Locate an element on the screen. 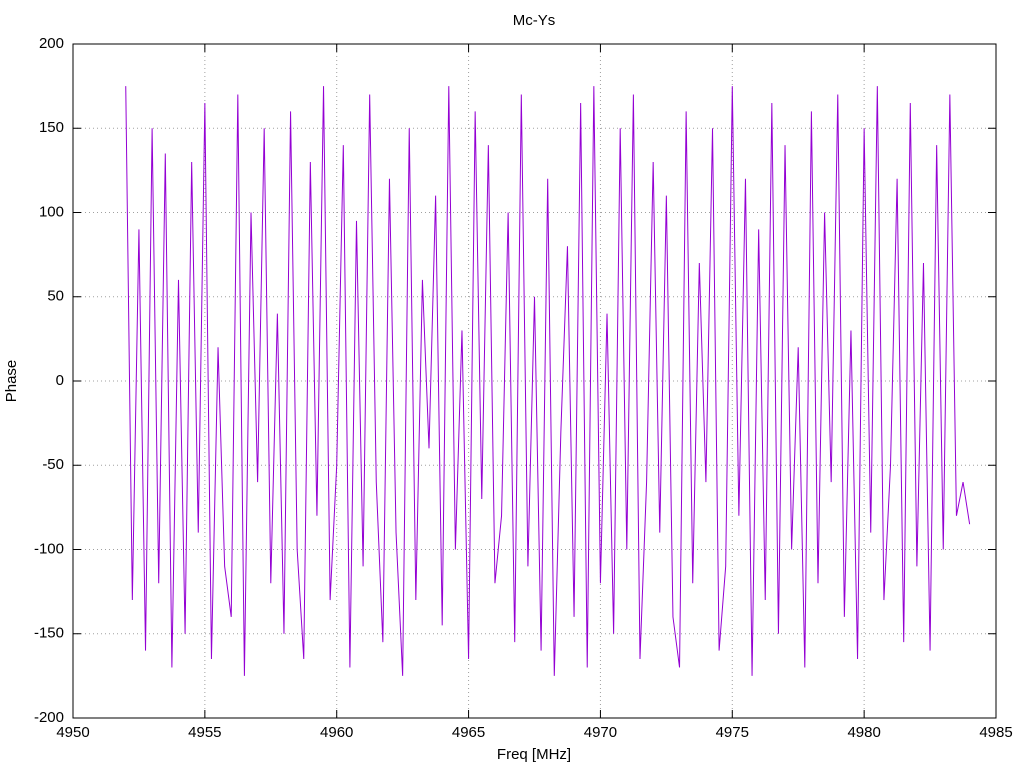 This screenshot has height=768, width=1024. y-tick-label: 150 is located at coordinates (51, 127).